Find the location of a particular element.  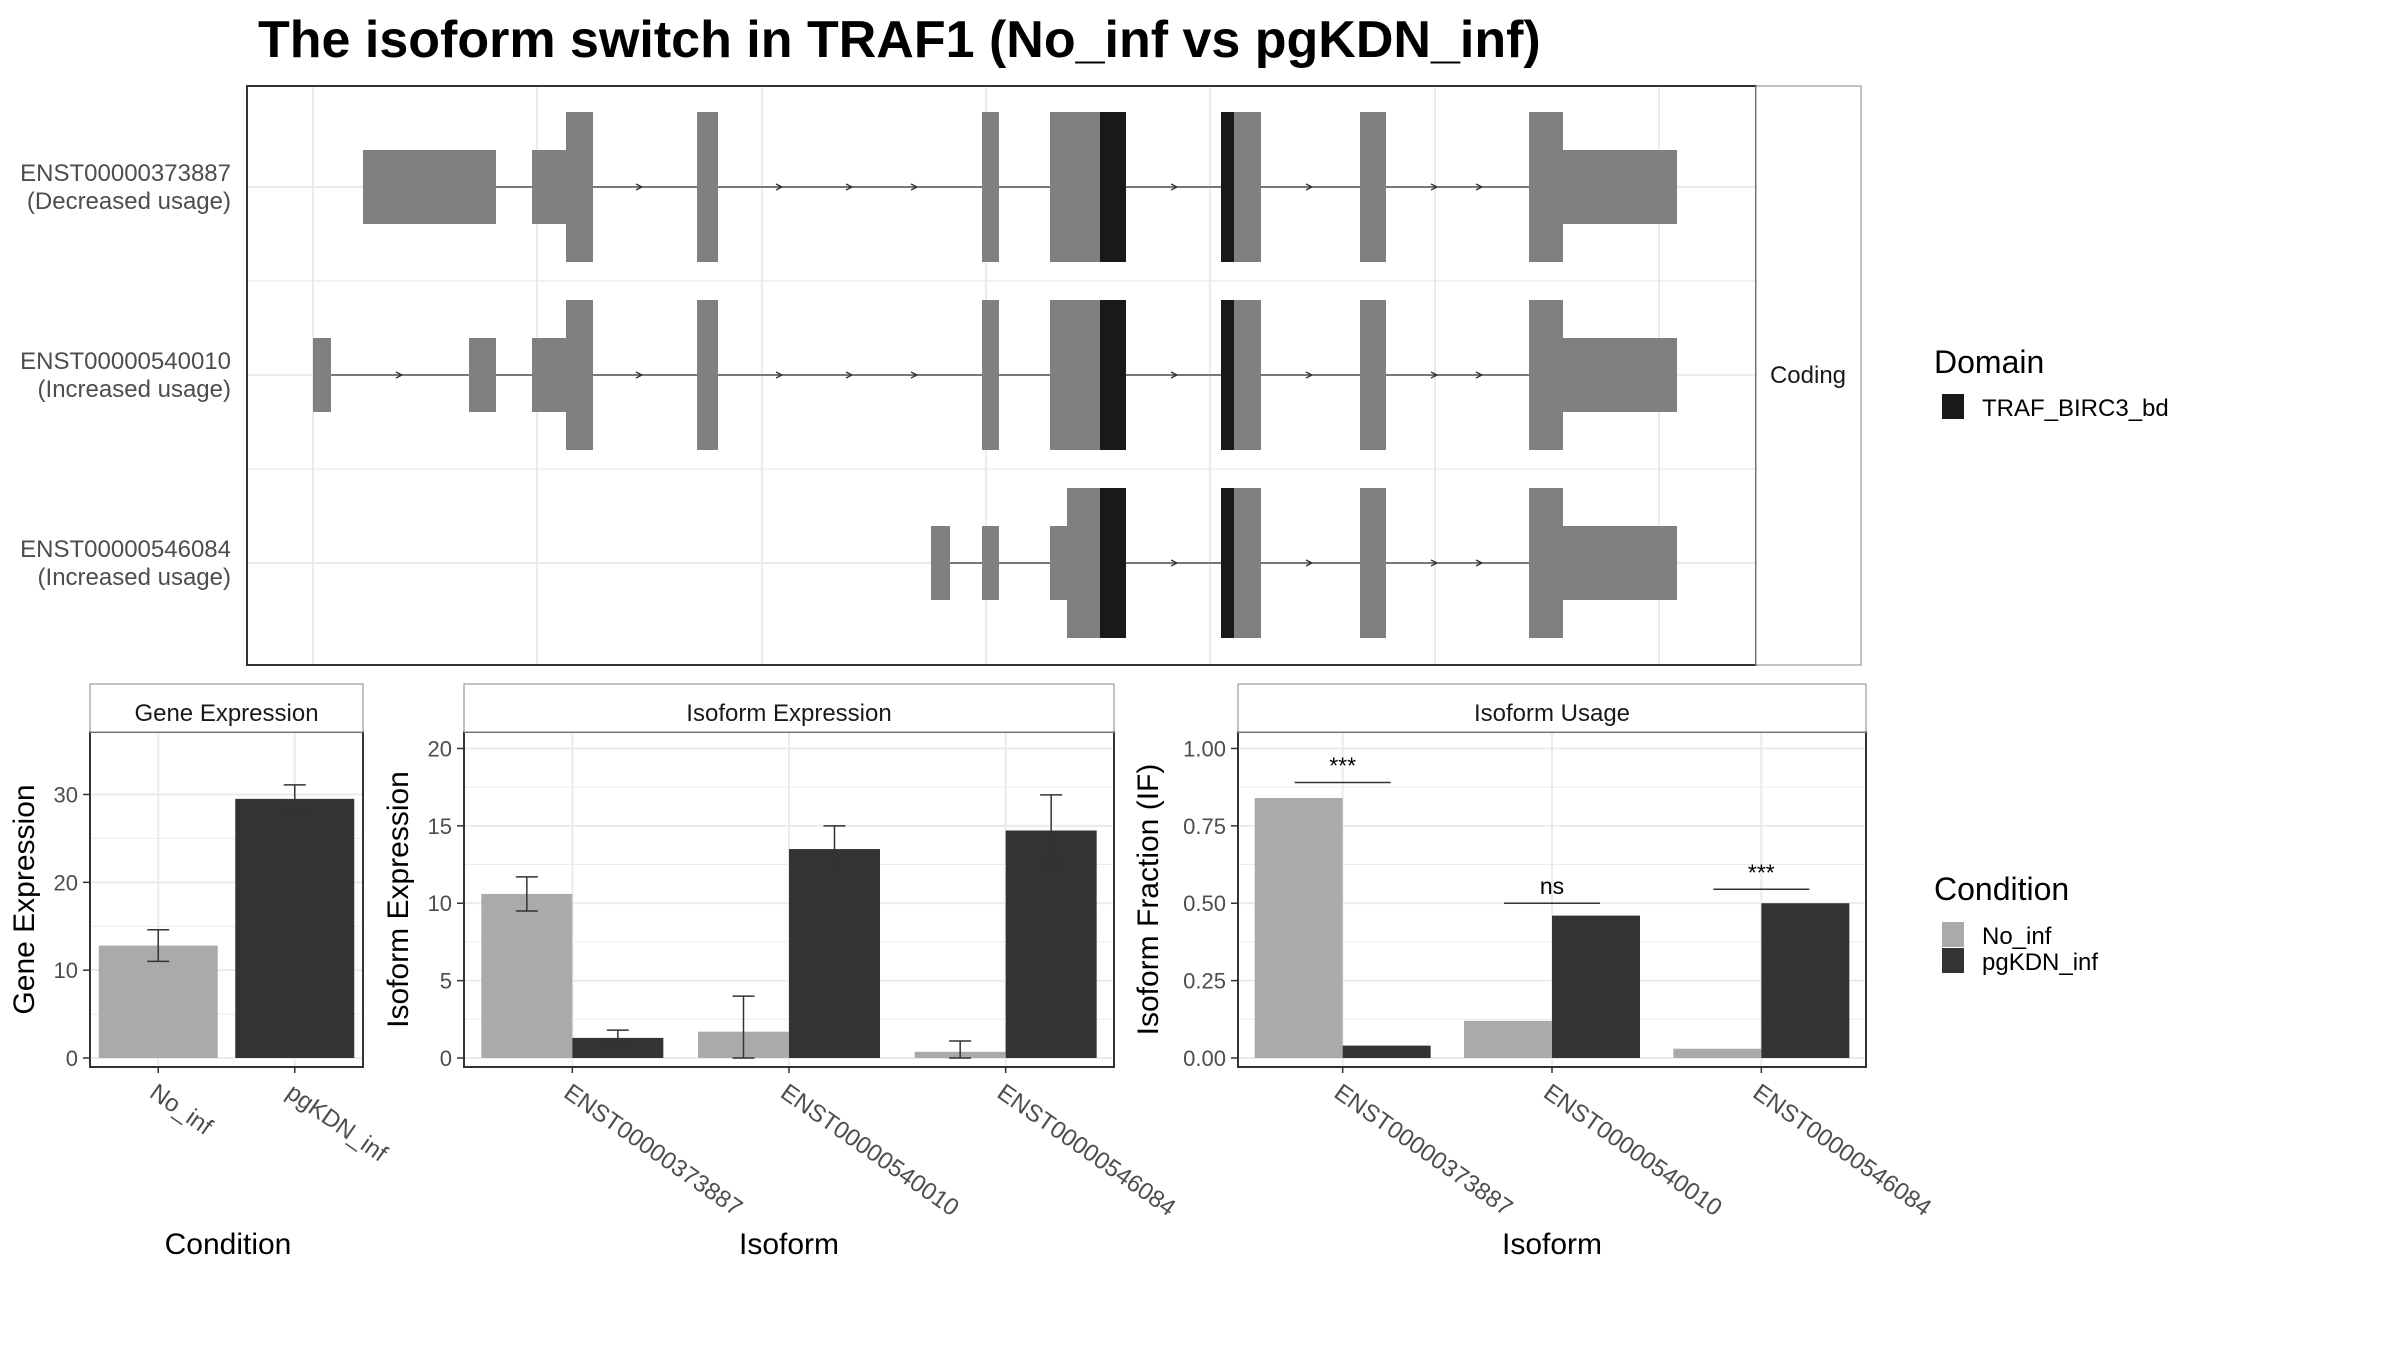

legend-label-pgkdn-inf: pgKDN_inf is located at coordinates (2040, 962).